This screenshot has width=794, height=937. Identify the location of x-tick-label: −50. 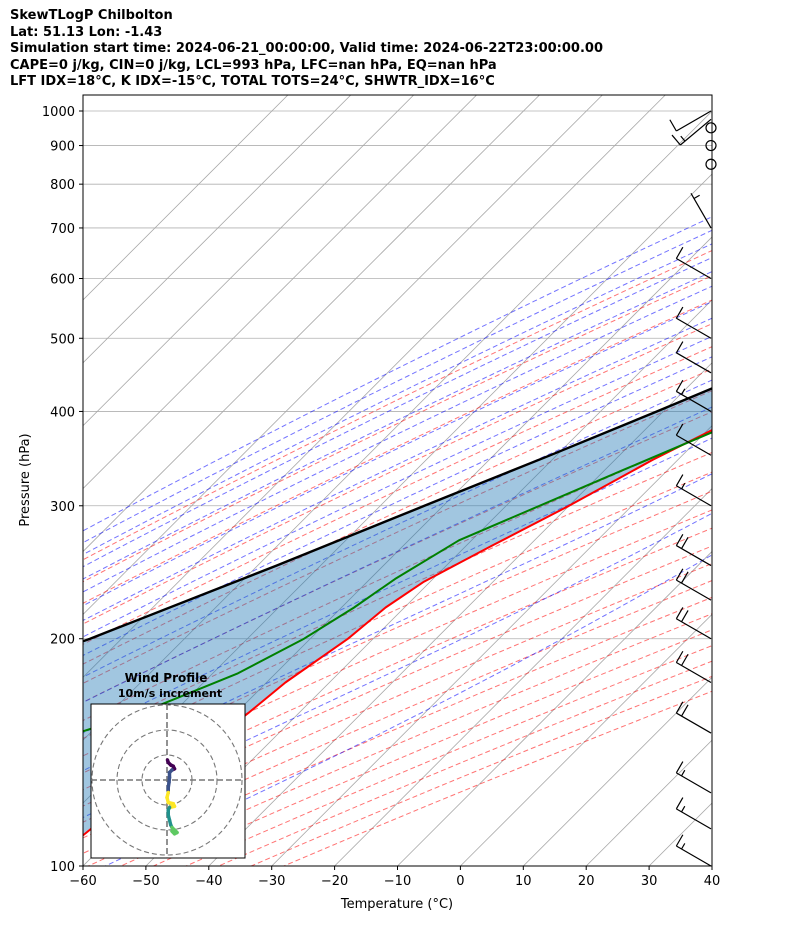
(145, 881).